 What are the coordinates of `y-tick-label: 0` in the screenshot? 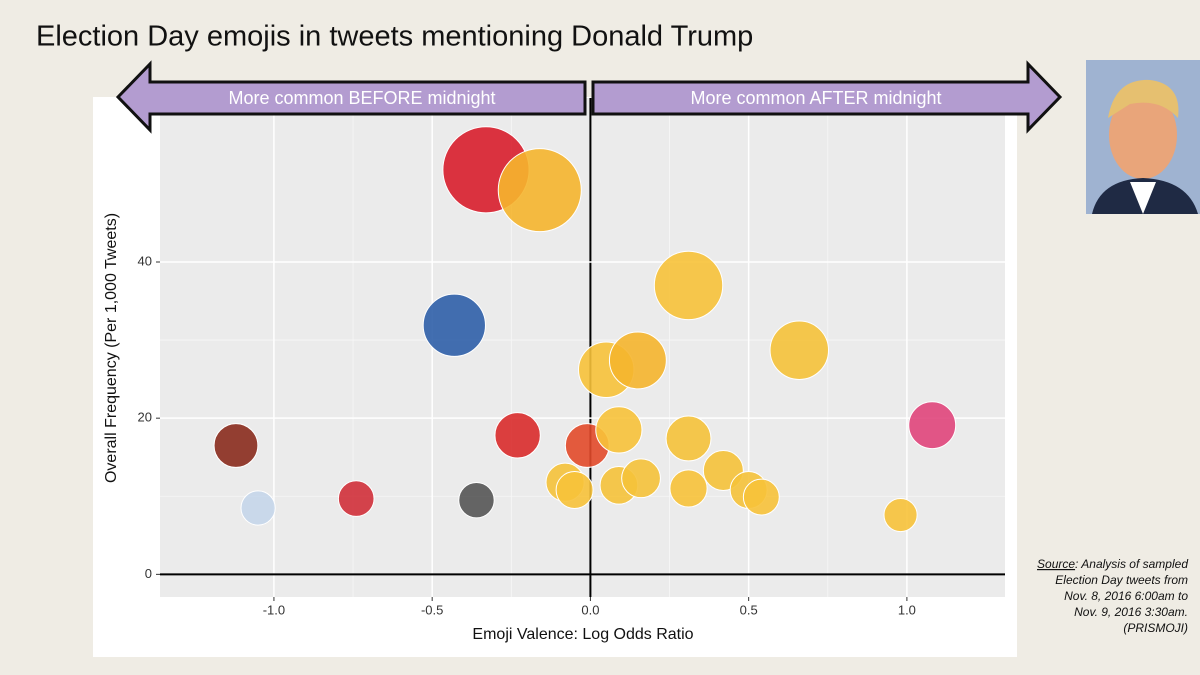 It's located at (148, 573).